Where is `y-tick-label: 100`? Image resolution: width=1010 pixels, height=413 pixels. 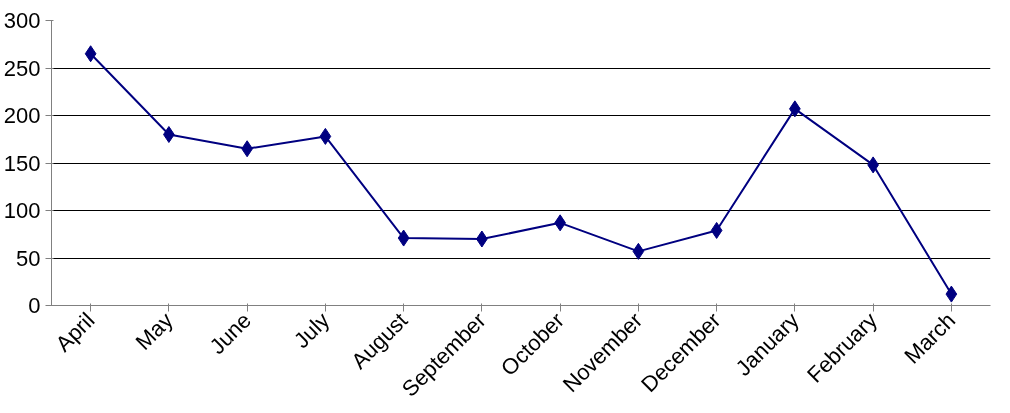
y-tick-label: 100 is located at coordinates (22, 210).